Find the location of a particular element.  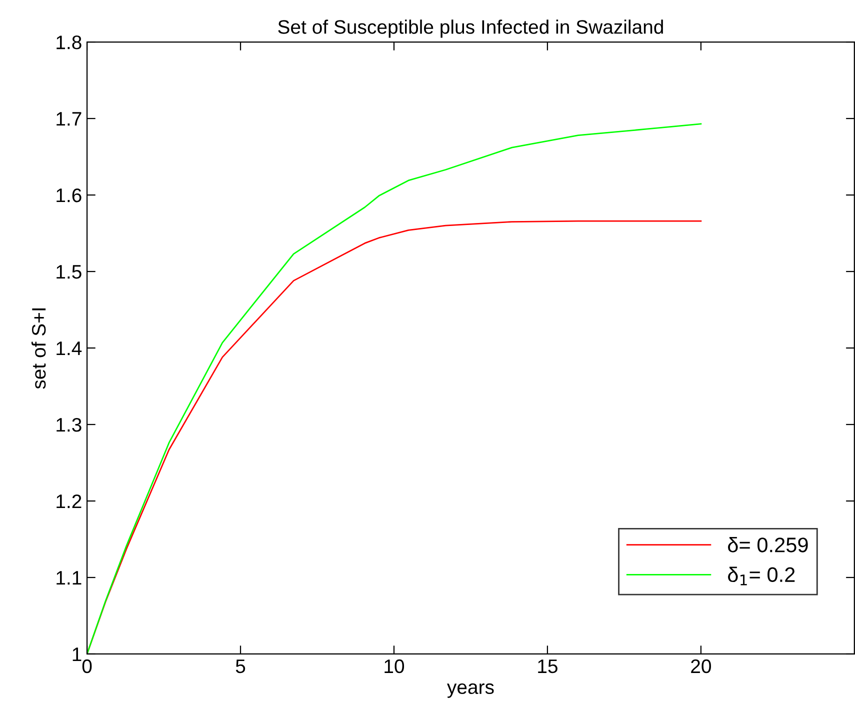

x-tick-label: 10 is located at coordinates (394, 666).